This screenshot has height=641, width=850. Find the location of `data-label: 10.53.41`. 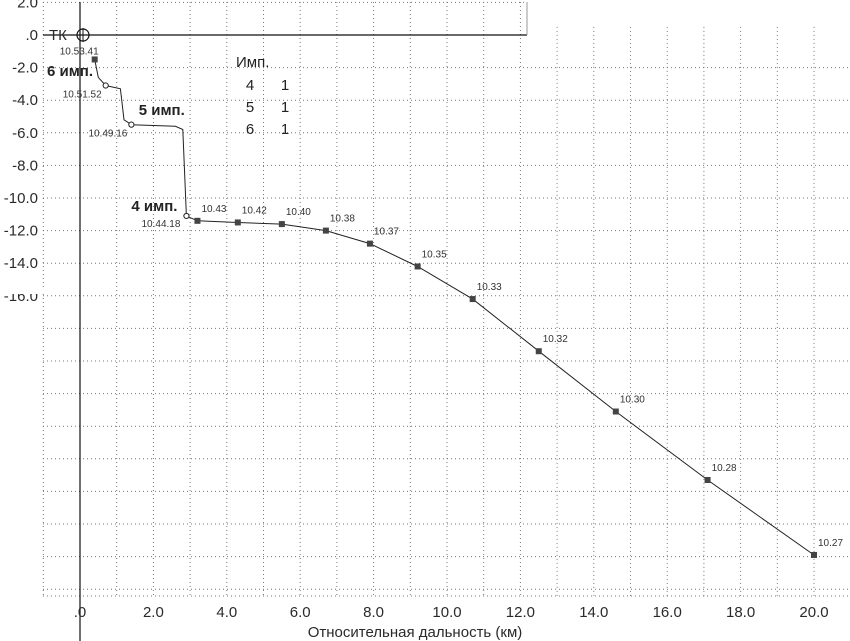

data-label: 10.53.41 is located at coordinates (79, 51).